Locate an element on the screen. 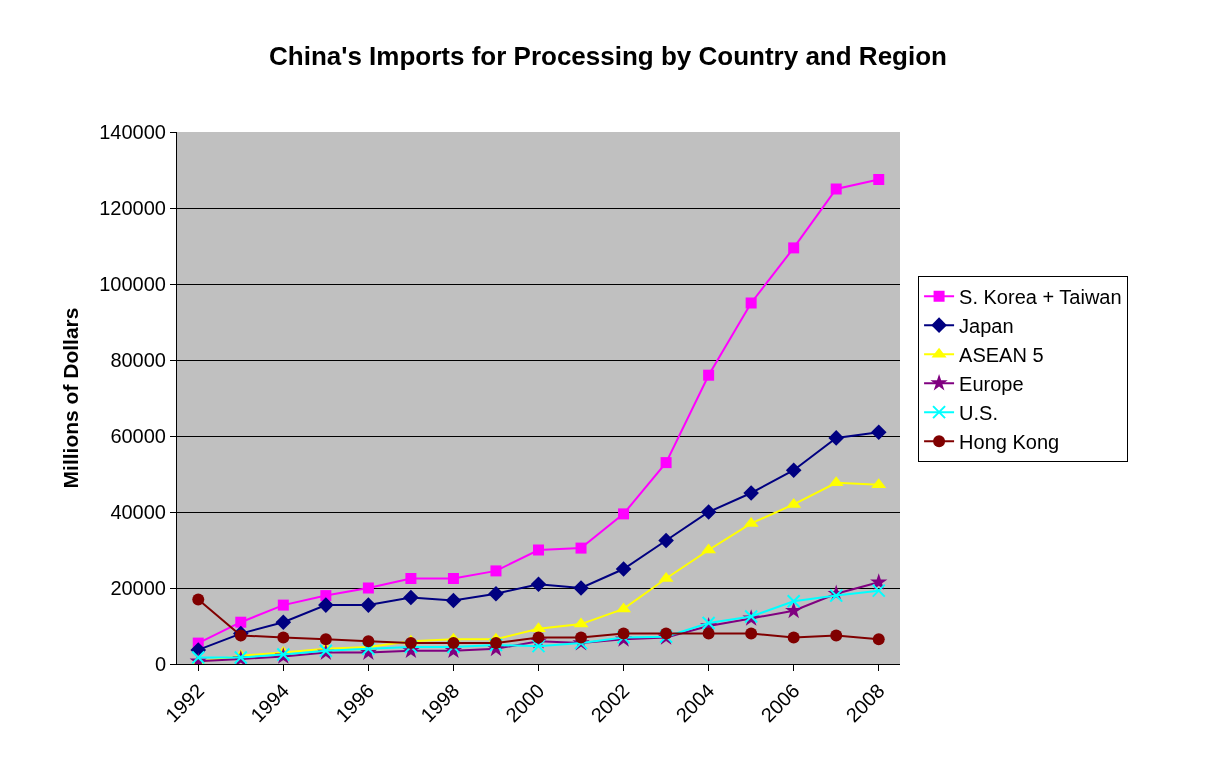 The height and width of the screenshot is (779, 1216). y-tick-label: 40000 is located at coordinates (138, 512).